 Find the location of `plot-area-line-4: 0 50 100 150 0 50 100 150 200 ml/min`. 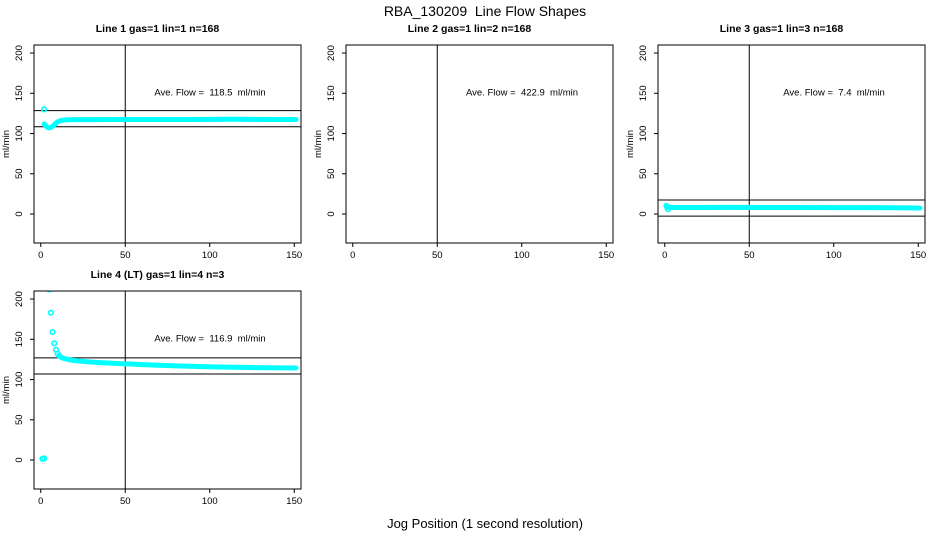

plot-area-line-4: 0 50 100 150 0 50 100 150 200 ml/min is located at coordinates (151, 398).